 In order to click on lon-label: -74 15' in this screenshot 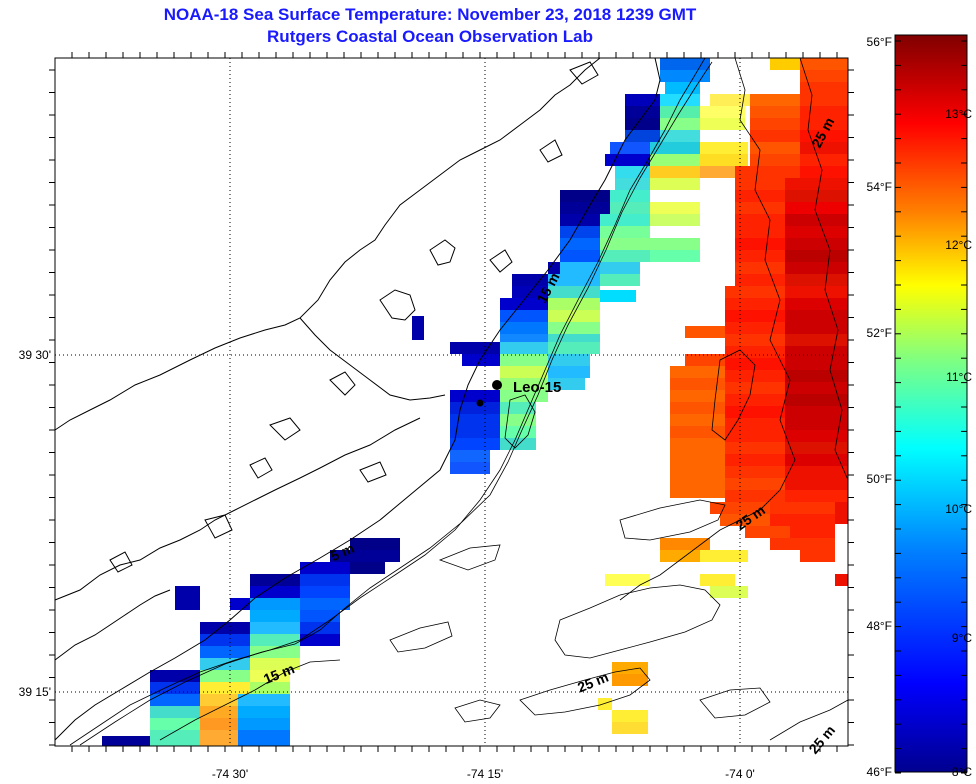, I will do `click(485, 774)`.